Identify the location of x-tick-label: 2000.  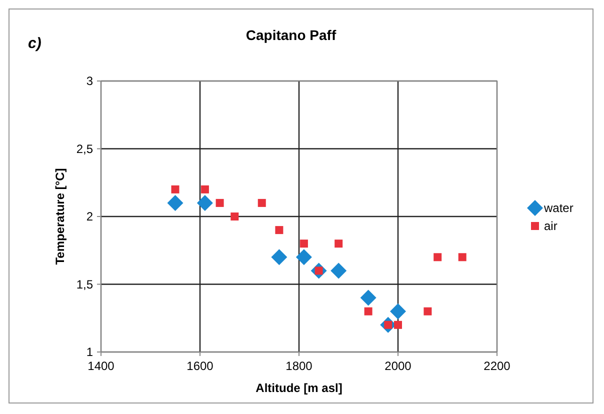
(398, 366).